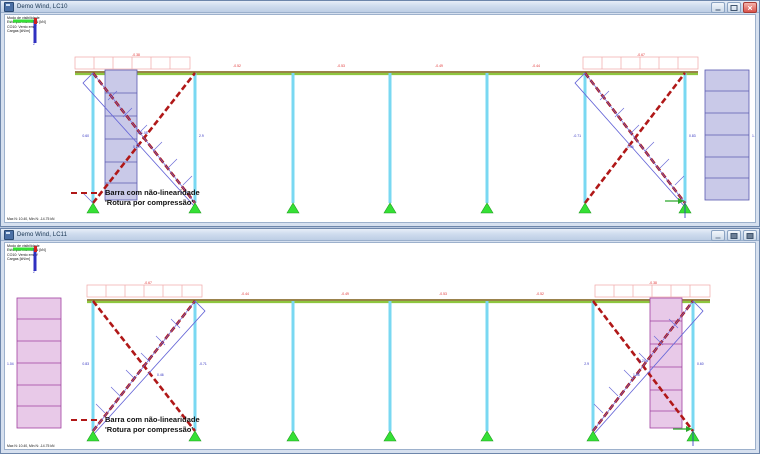  I want to click on column-force-label-0: 0.83, so click(85, 364).